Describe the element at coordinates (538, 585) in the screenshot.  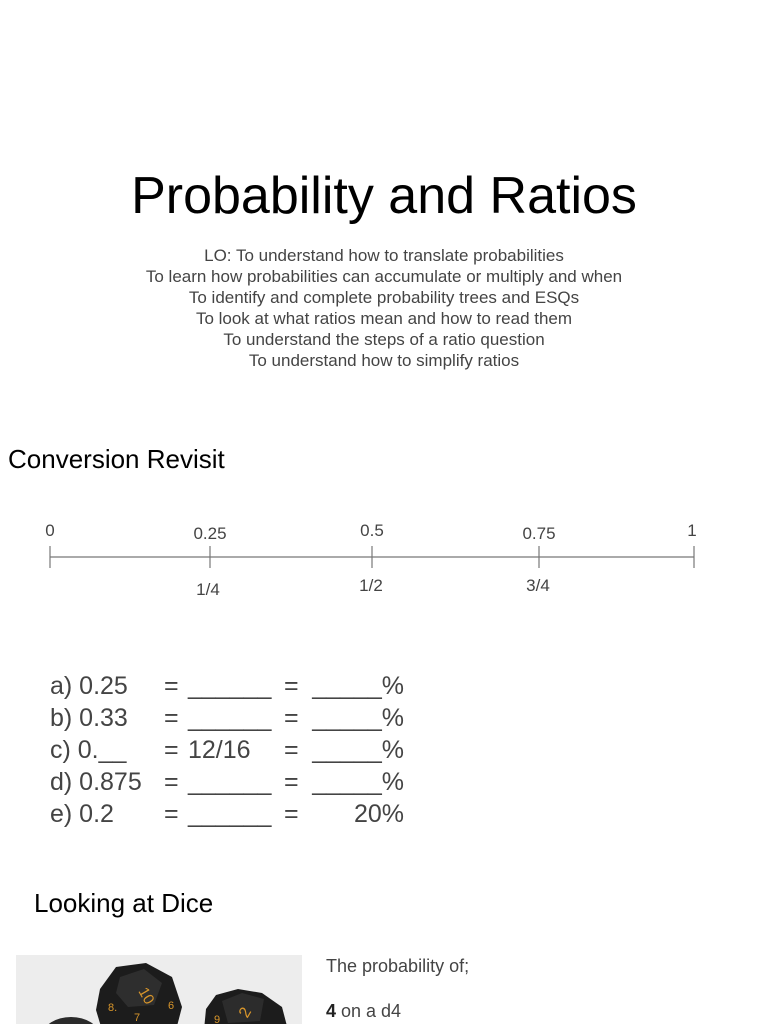
I see `number-line-fraction: 3/4` at that location.